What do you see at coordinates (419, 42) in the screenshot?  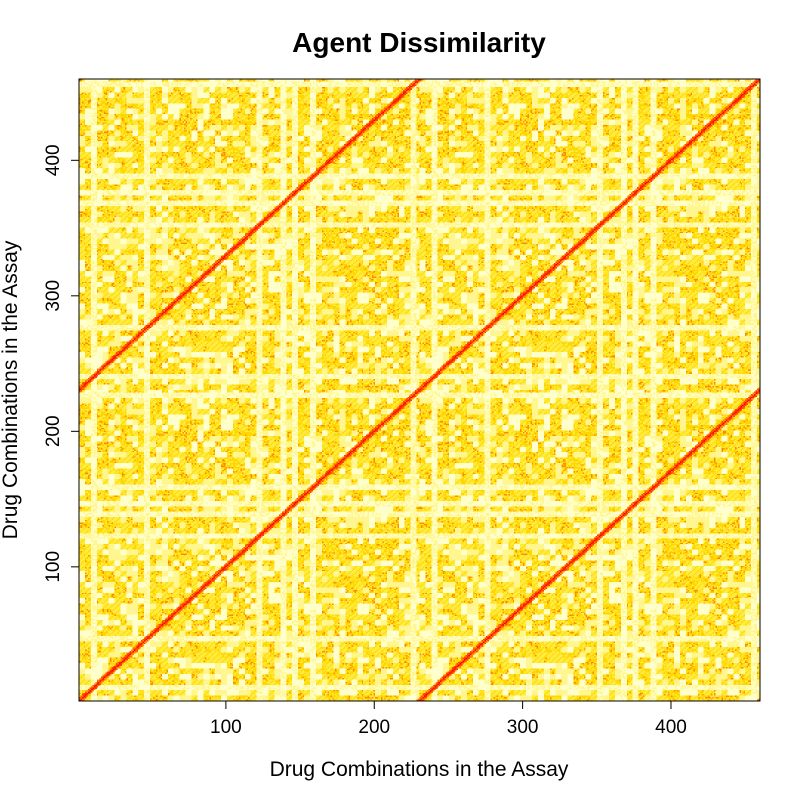 I see `chart-title: Agent Dissimilarity` at bounding box center [419, 42].